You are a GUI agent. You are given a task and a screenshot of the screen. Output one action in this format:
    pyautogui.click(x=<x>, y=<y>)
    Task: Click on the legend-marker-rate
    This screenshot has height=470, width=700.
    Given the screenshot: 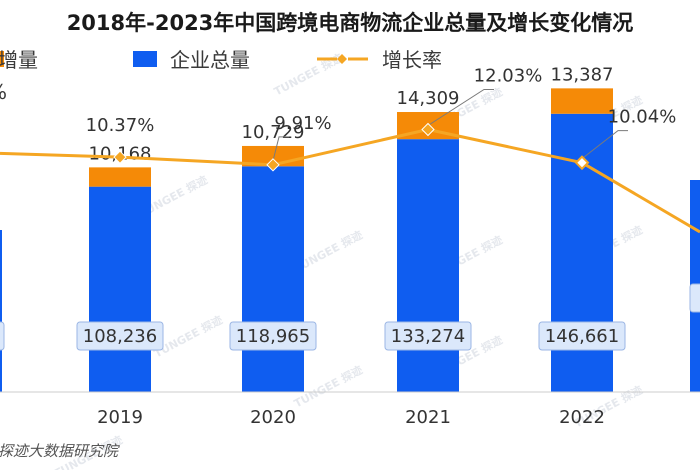 What is the action you would take?
    pyautogui.click(x=342, y=59)
    